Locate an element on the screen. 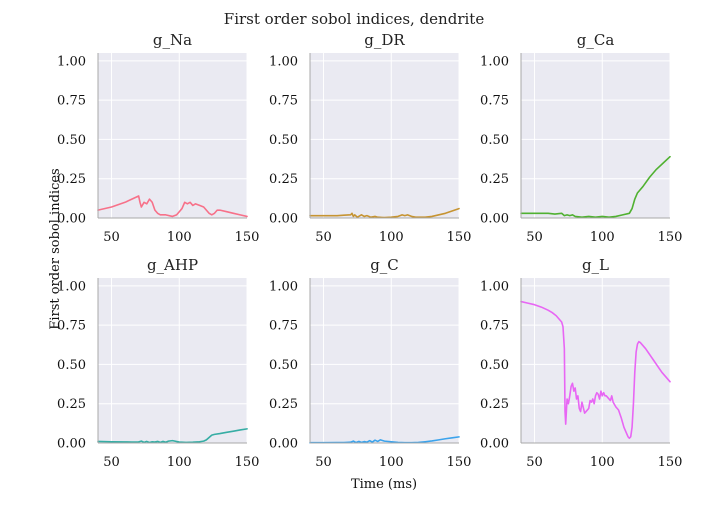 This screenshot has width=708, height=531. subplot-title: g_Na is located at coordinates (172, 40).